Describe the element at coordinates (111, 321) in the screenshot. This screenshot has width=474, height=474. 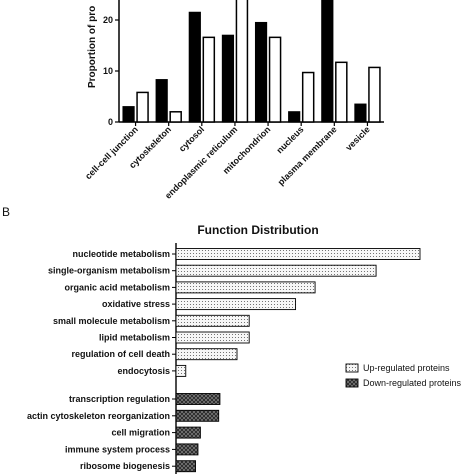
I see `y-category-label: small molecule metabolism` at that location.